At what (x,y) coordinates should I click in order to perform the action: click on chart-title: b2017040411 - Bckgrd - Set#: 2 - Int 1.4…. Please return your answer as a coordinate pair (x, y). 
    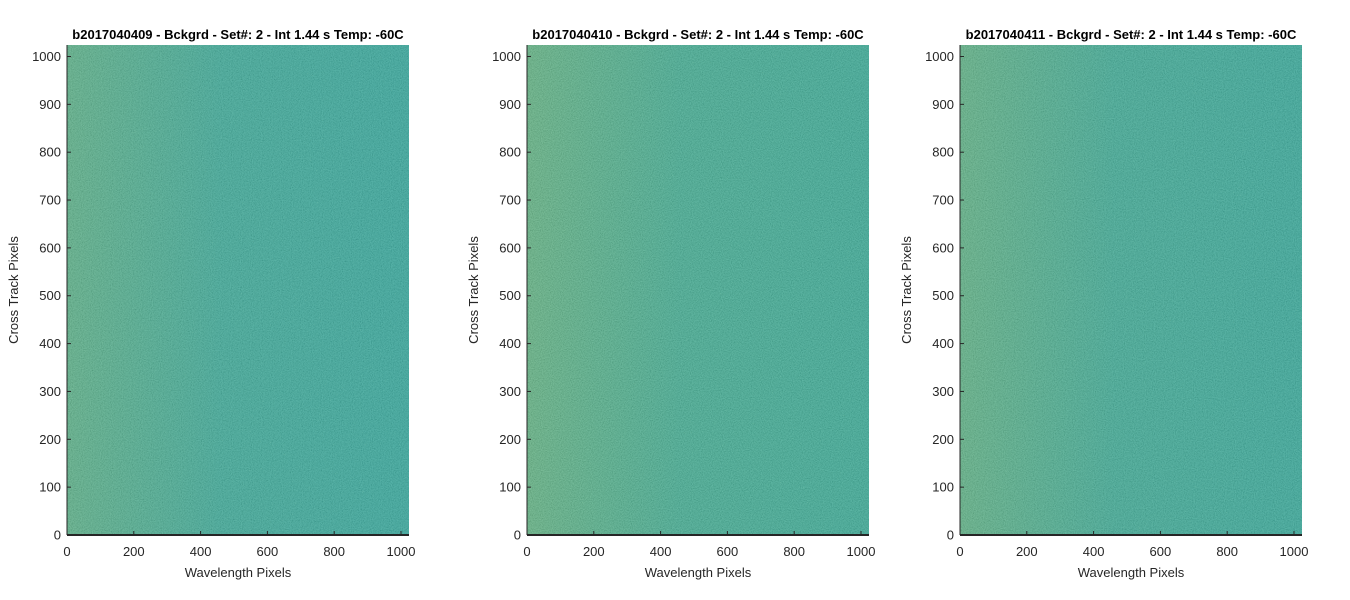
    Looking at the image, I should click on (1131, 34).